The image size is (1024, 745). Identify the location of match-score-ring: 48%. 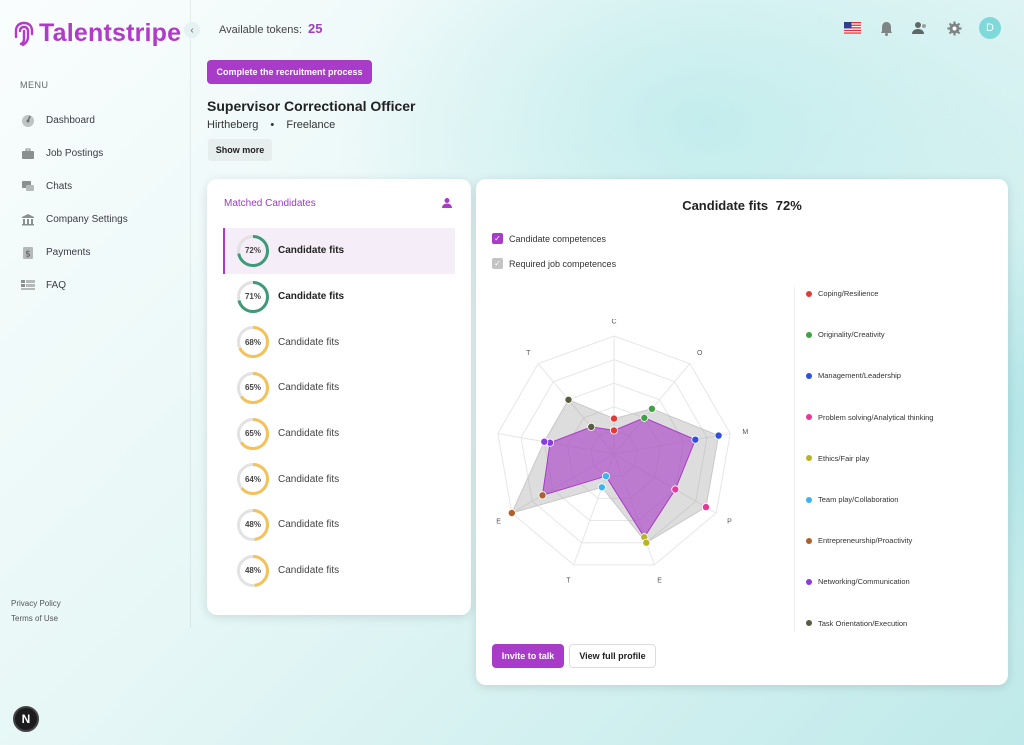
(253, 525).